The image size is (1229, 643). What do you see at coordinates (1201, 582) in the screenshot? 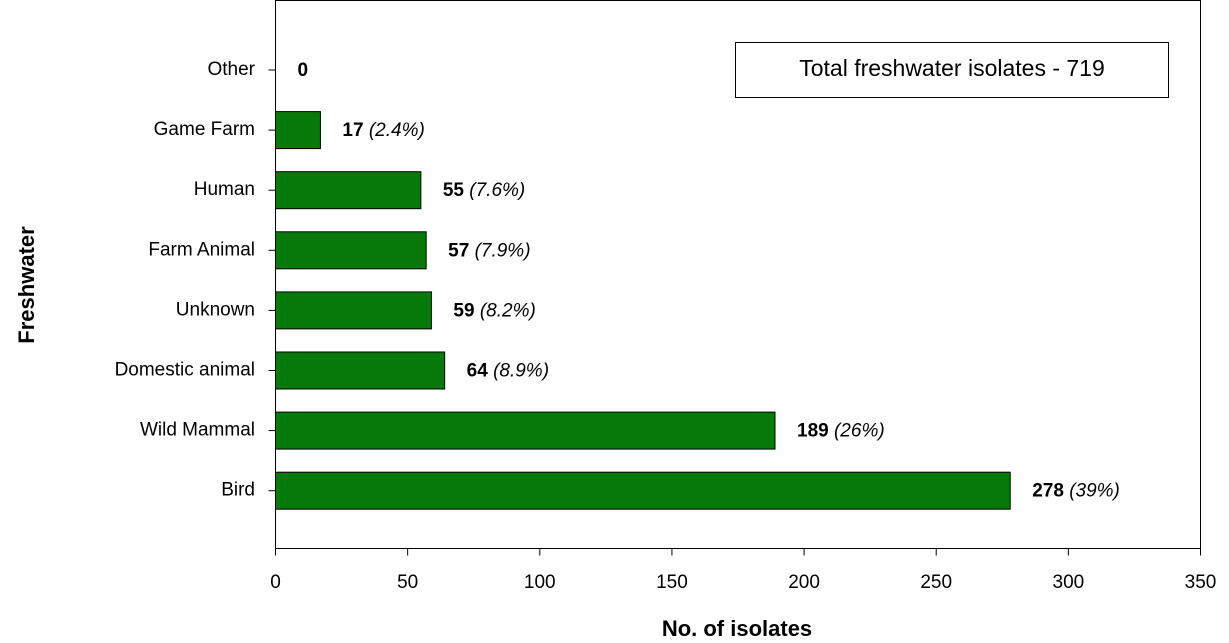
I see `x-tick-label: 350` at bounding box center [1201, 582].